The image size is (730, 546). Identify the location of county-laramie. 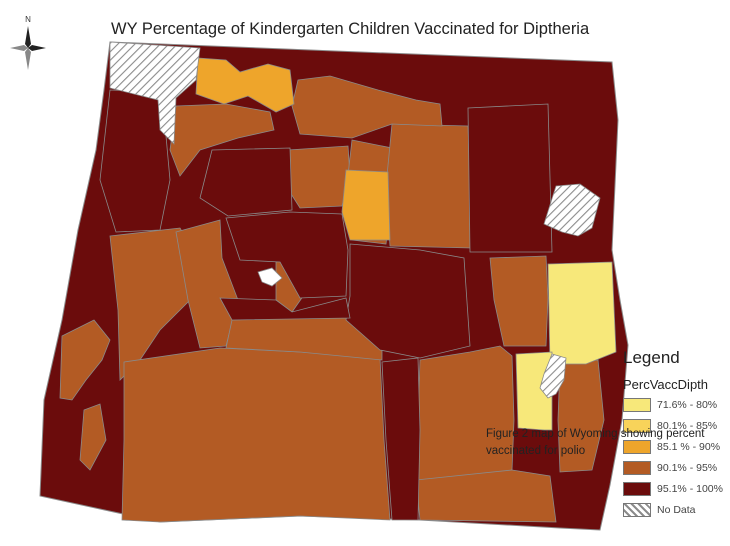
(486, 496).